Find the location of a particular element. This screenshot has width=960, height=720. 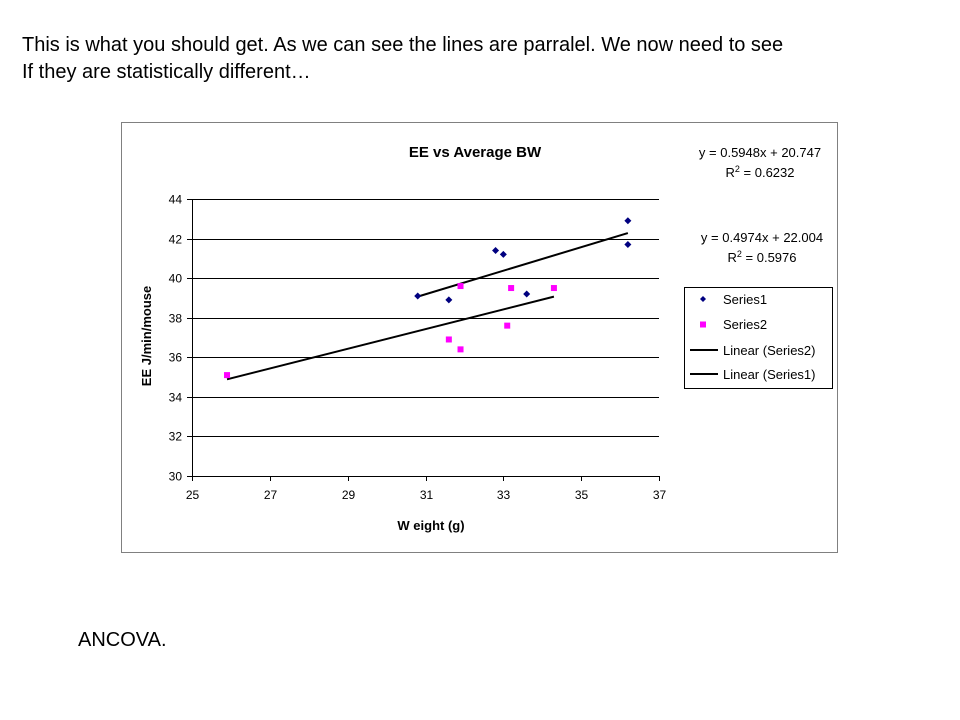

x-tick-label-33: 33 is located at coordinates (504, 495).